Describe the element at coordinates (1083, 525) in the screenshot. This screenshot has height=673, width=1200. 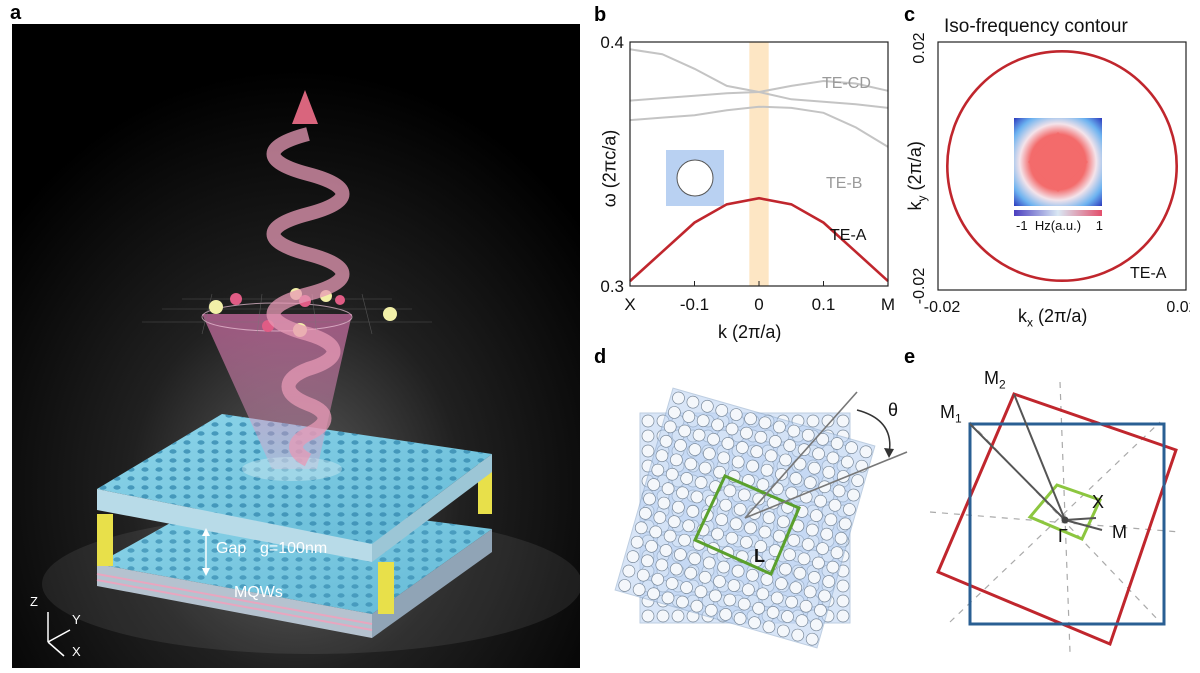
I see `gamma-m-line` at that location.